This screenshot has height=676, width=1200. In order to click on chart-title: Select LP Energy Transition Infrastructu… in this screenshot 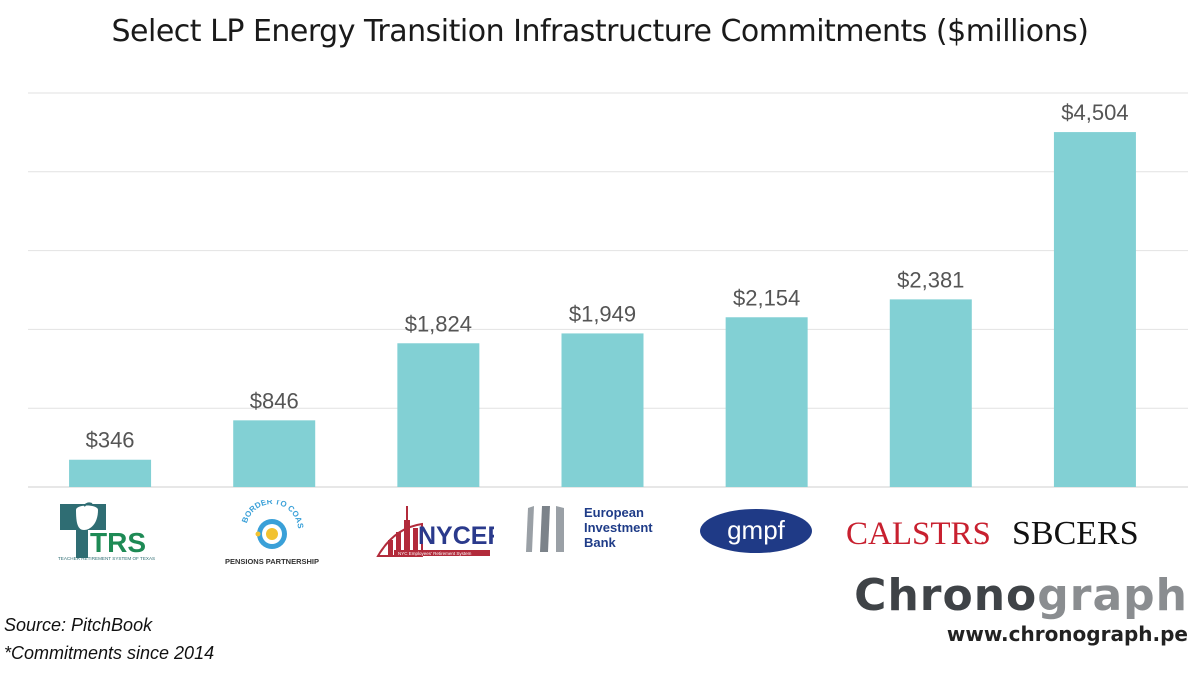, I will do `click(600, 31)`.